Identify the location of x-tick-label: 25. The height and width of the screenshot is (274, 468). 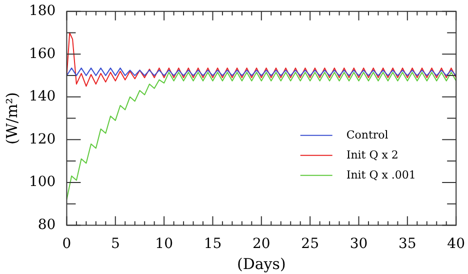
(310, 244).